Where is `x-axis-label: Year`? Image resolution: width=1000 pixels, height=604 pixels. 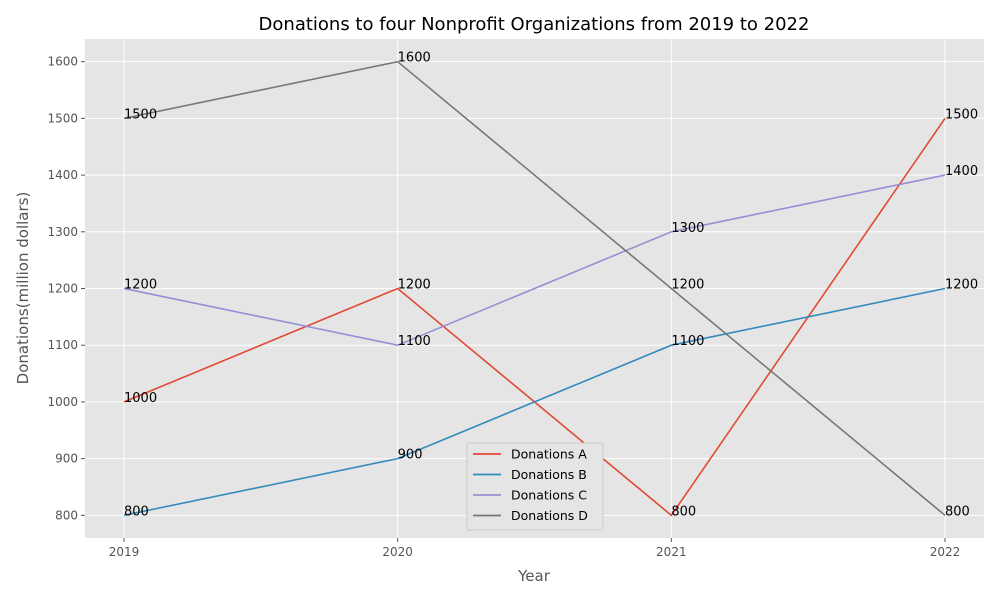
x-axis-label: Year is located at coordinates (534, 576).